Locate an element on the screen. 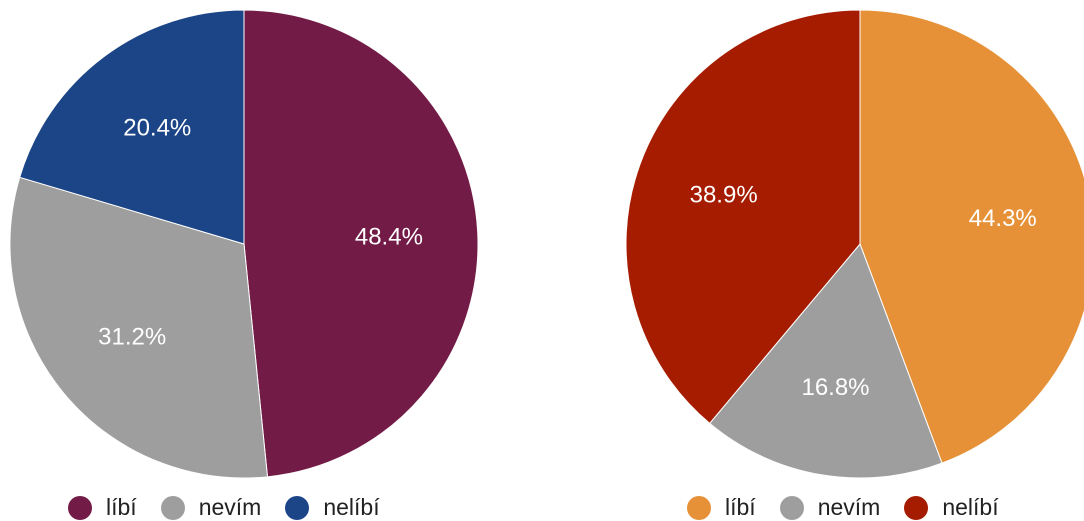  slice-label-nevim: 31.2% is located at coordinates (132, 336).